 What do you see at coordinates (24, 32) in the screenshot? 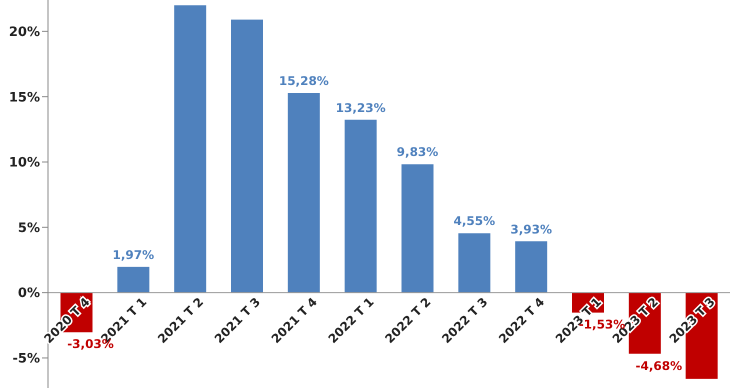
I see `y-tick-label: 20%` at bounding box center [24, 32].